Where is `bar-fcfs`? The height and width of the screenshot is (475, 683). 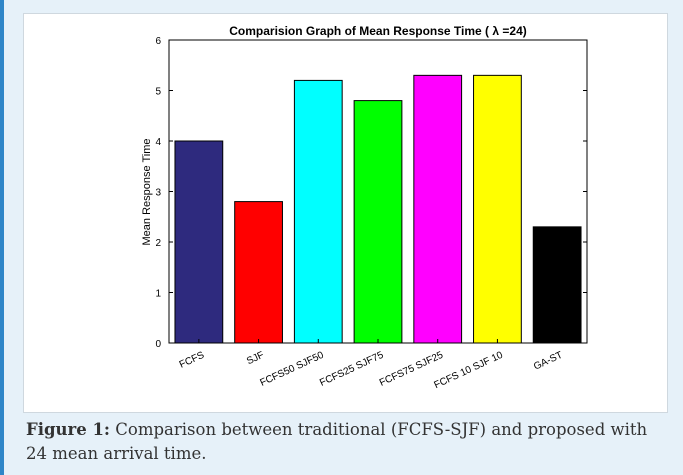 bar-fcfs is located at coordinates (199, 242).